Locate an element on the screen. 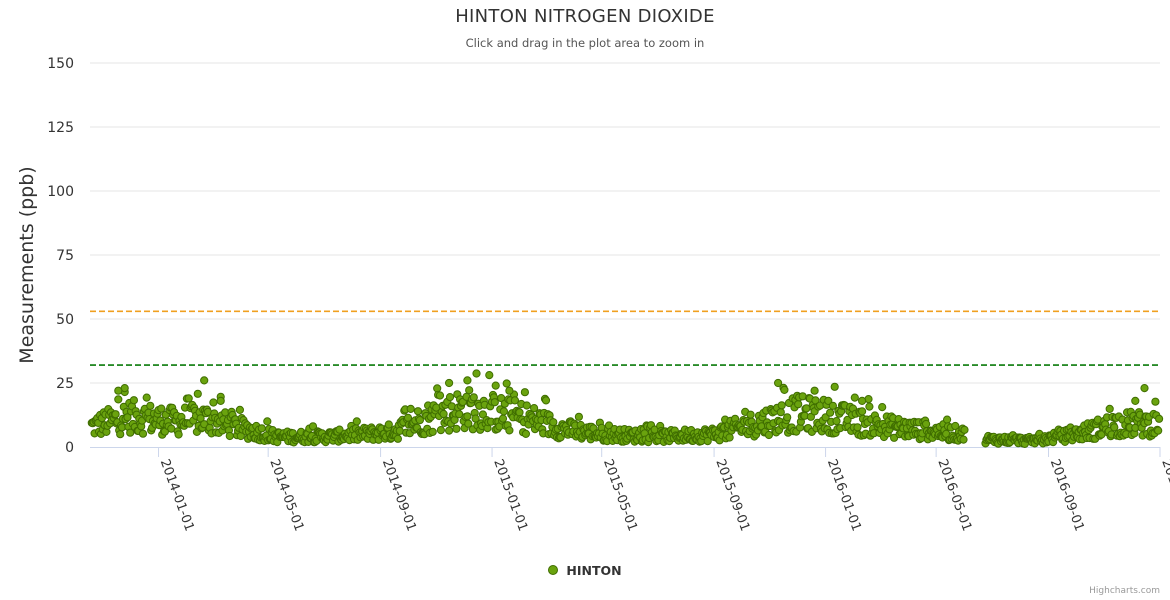  legend-item-hinton: HINTON is located at coordinates (585, 570).